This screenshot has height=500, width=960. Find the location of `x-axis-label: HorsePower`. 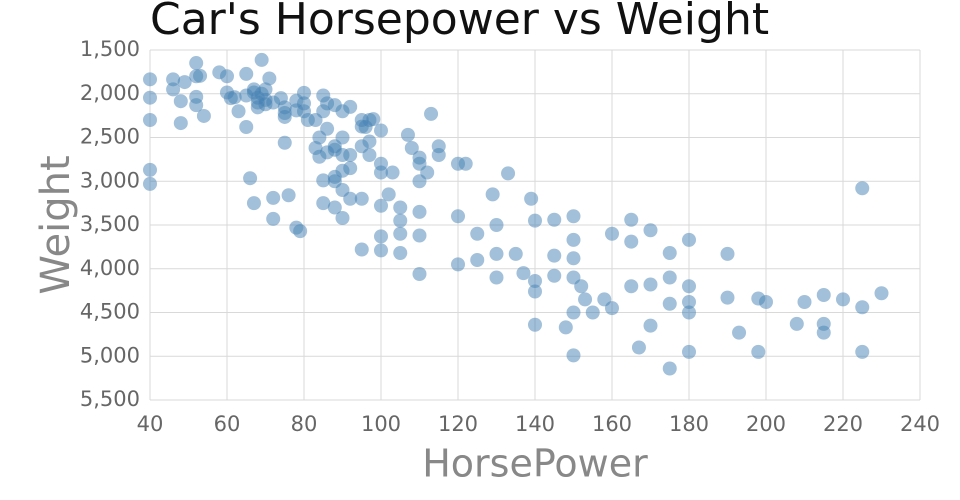

x-axis-label: HorsePower is located at coordinates (535, 464).